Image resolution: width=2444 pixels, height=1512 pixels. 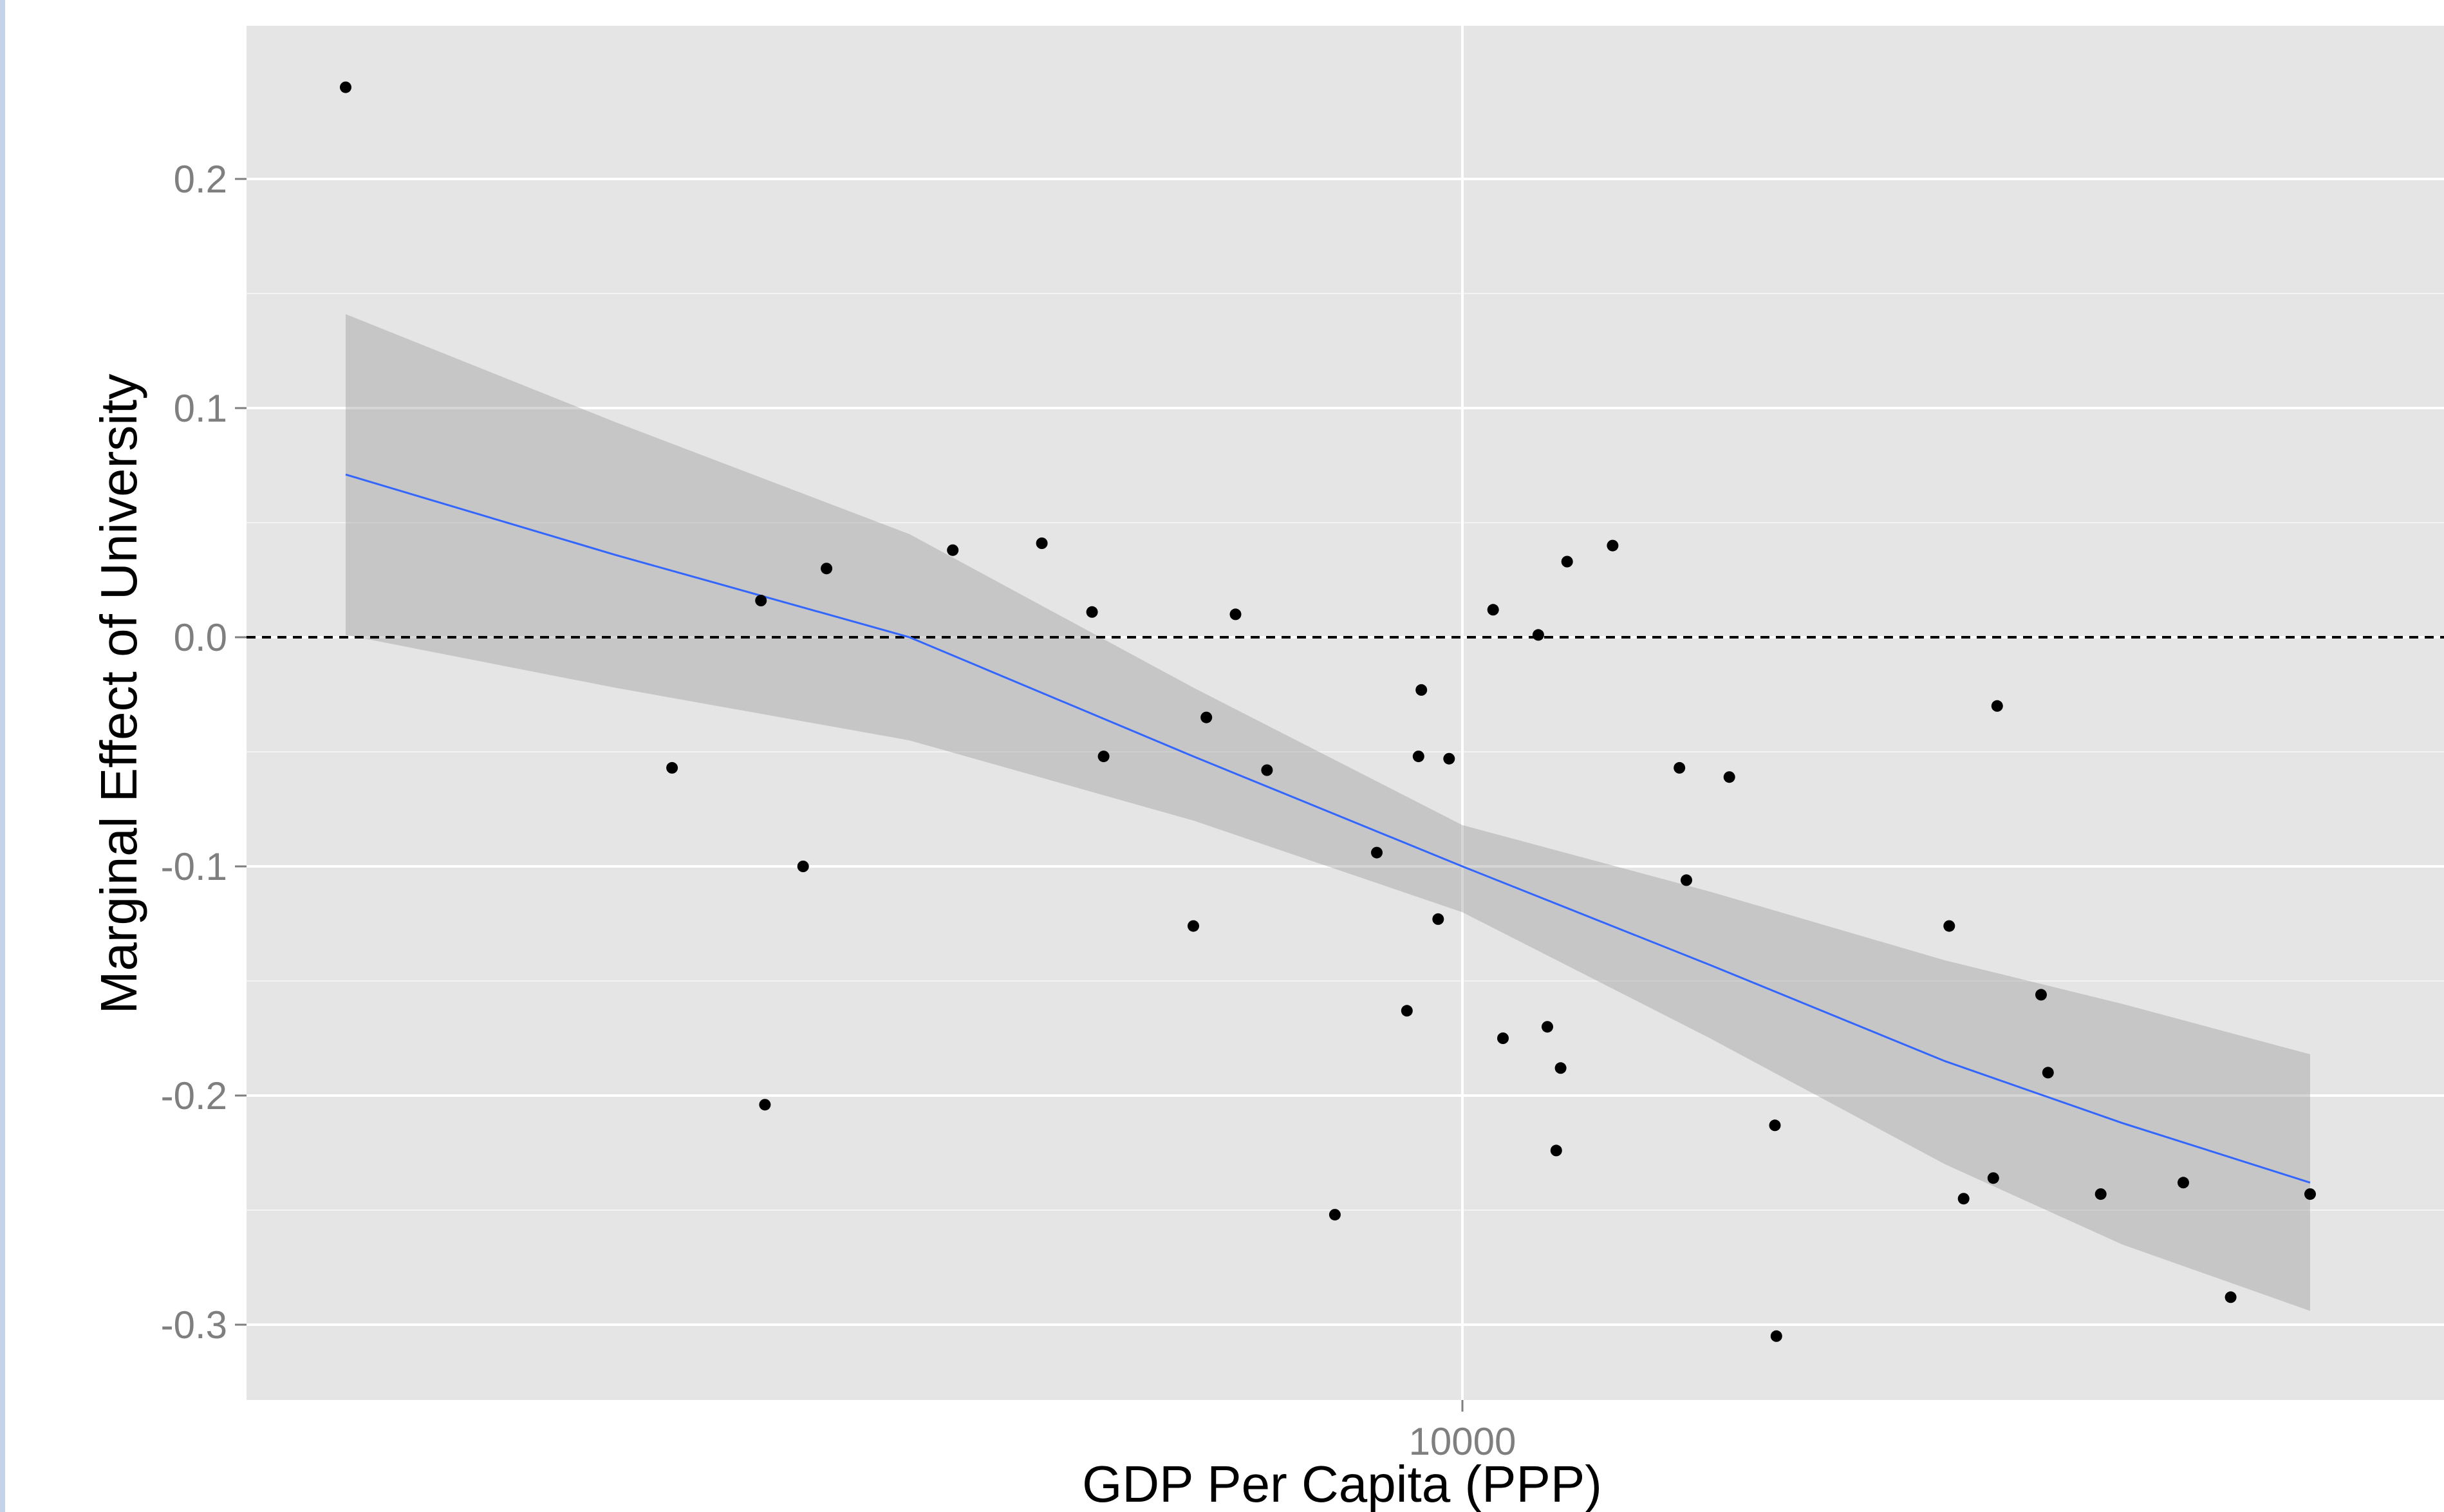 What do you see at coordinates (118, 694) in the screenshot?
I see `y-axis-title: Marginal Effect of University` at bounding box center [118, 694].